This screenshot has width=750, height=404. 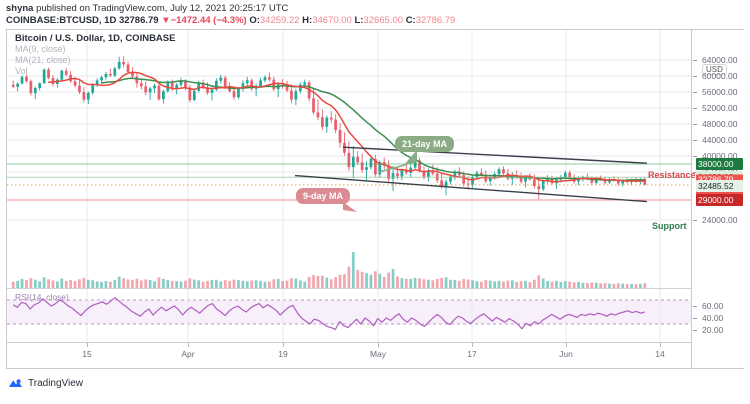 What do you see at coordinates (720, 92) in the screenshot?
I see `price-tick-label: 56000.00` at bounding box center [720, 92].